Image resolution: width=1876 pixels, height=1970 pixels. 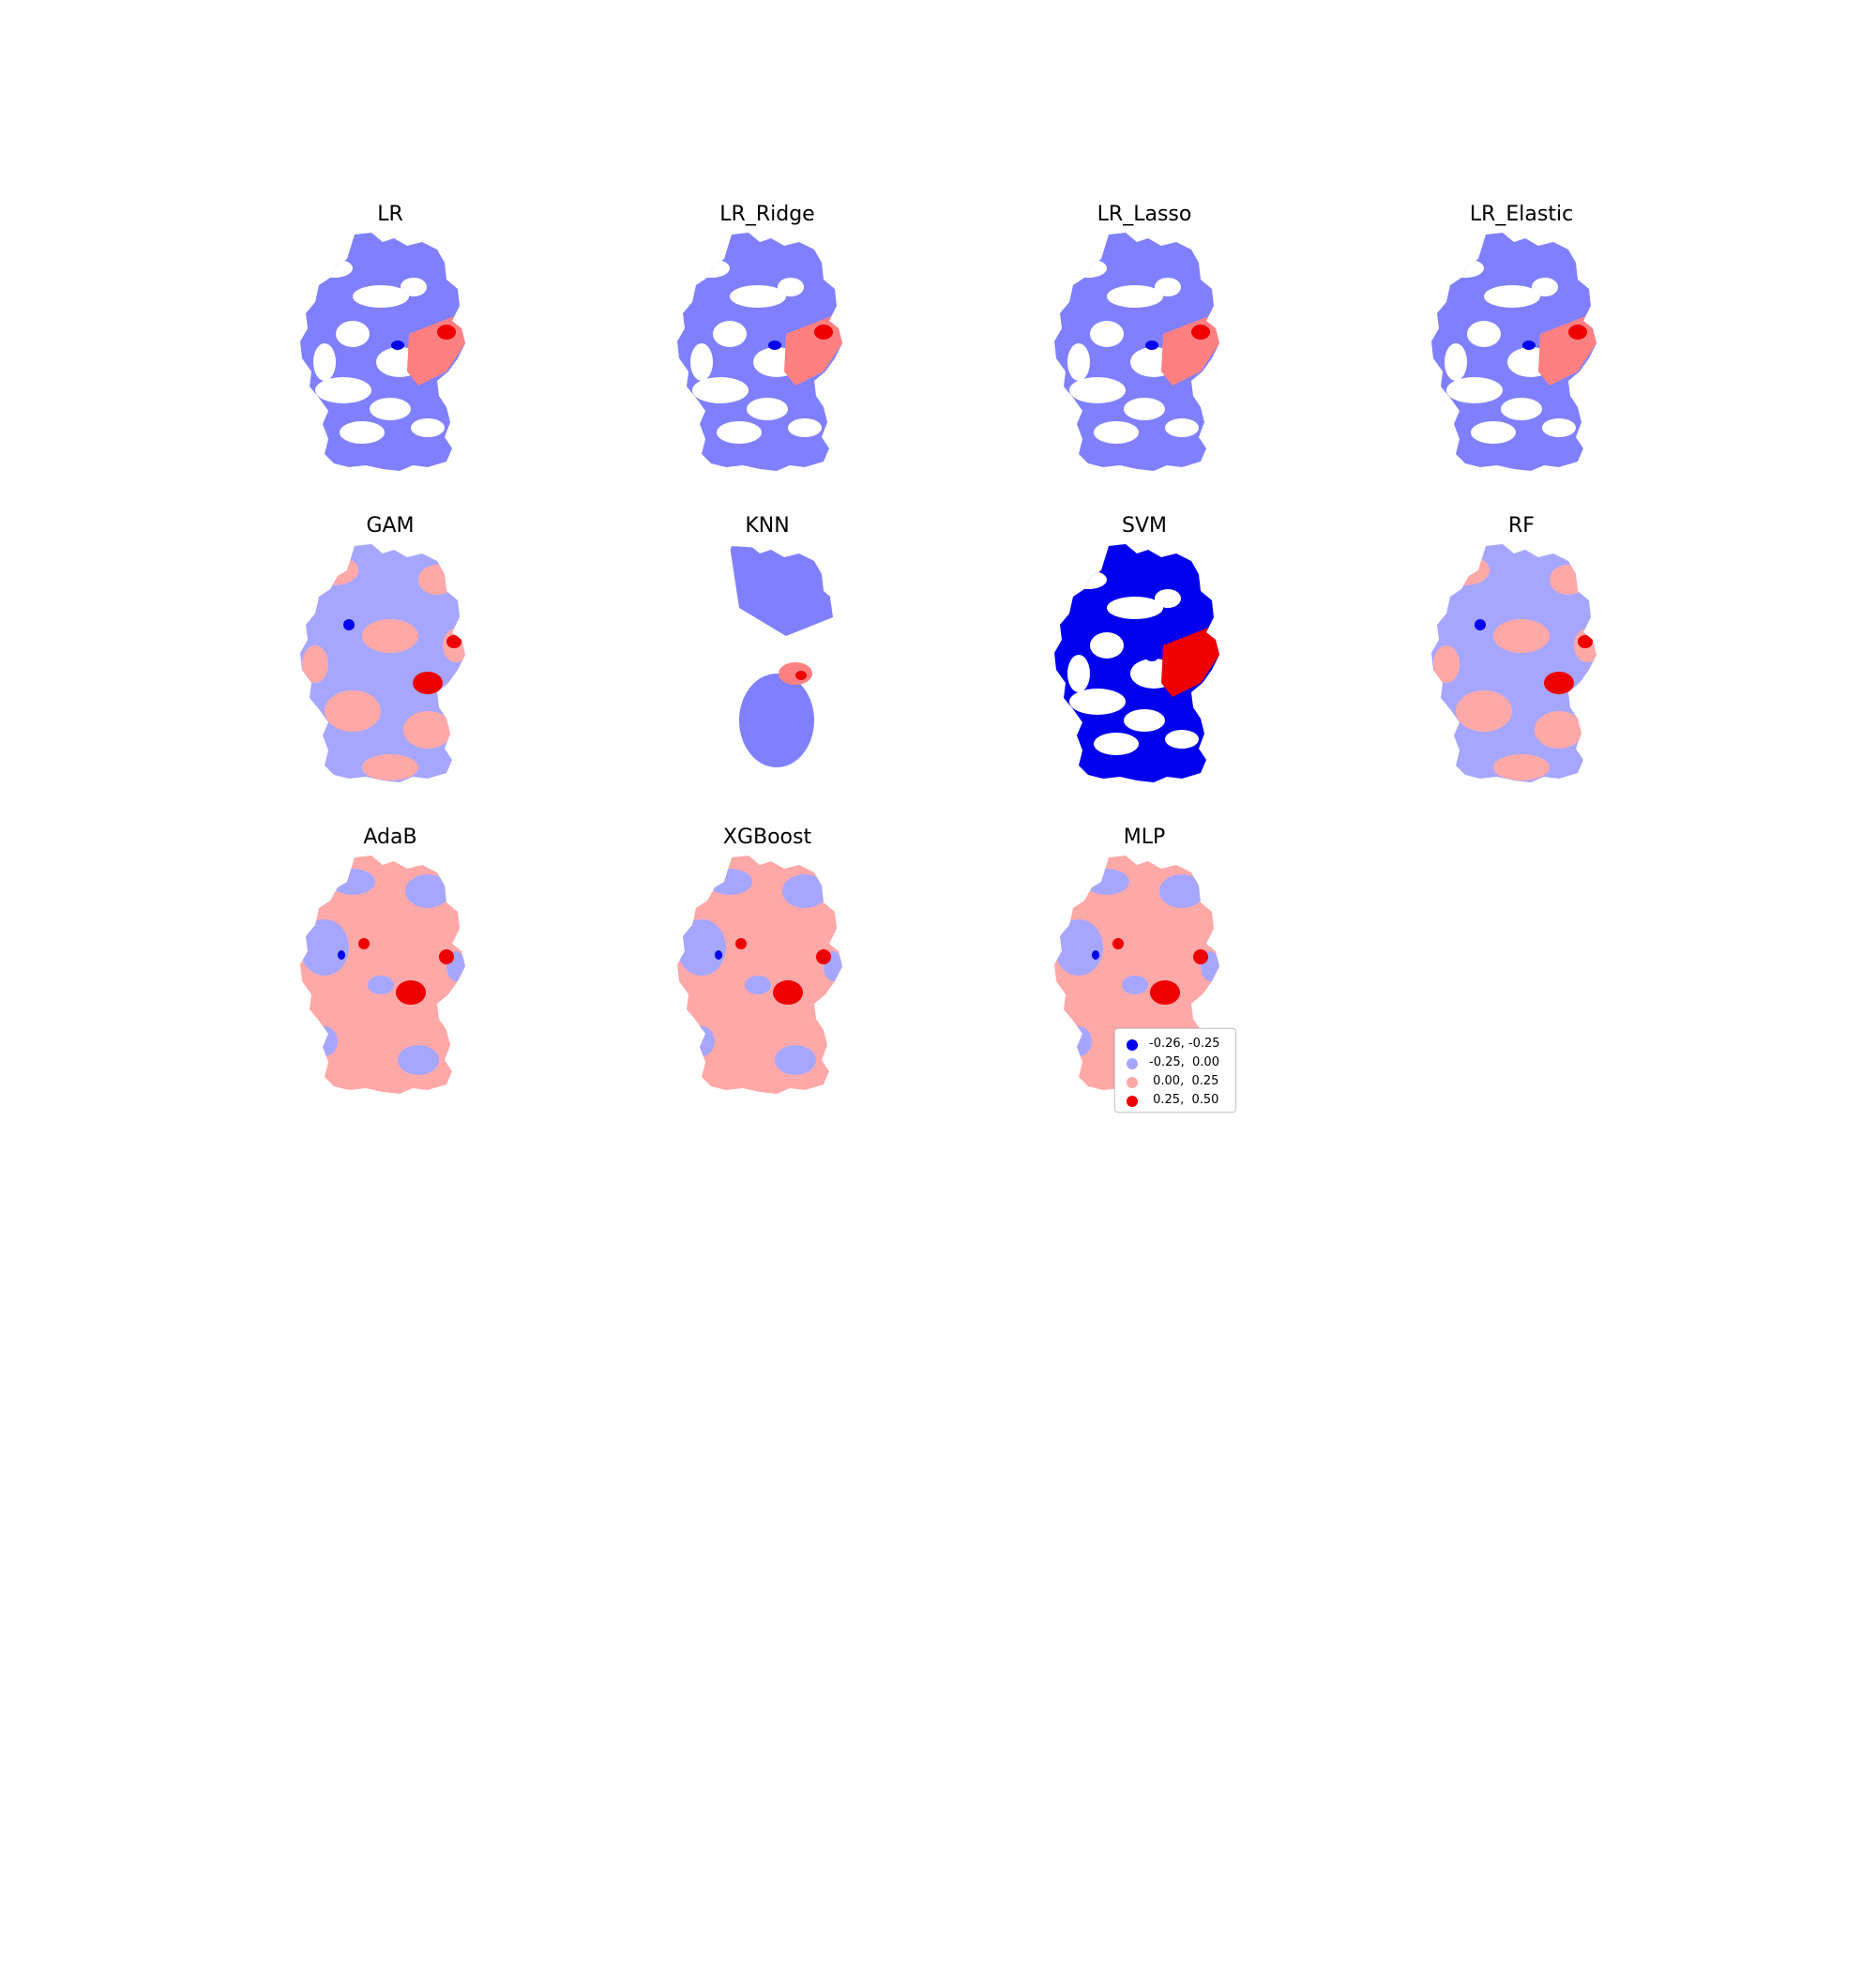 What do you see at coordinates (1184, 1062) in the screenshot?
I see `legend-label: -0.25, 0.00` at bounding box center [1184, 1062].